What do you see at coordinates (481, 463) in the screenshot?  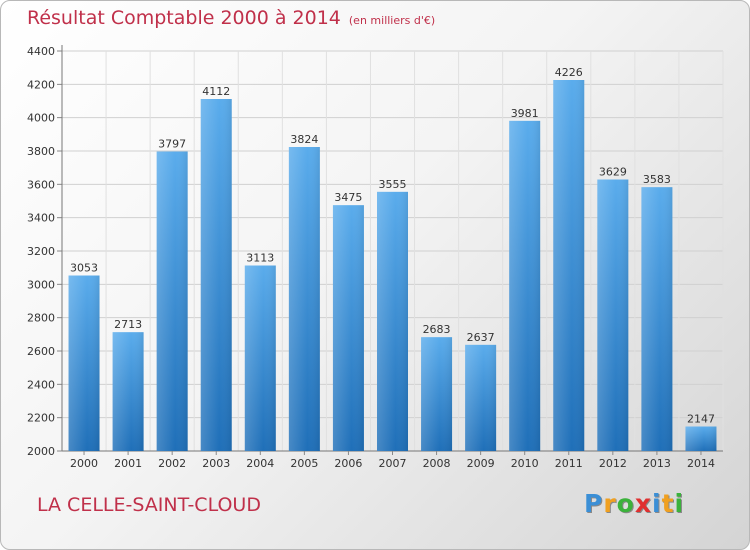 I see `x-tick-label: 2009` at bounding box center [481, 463].